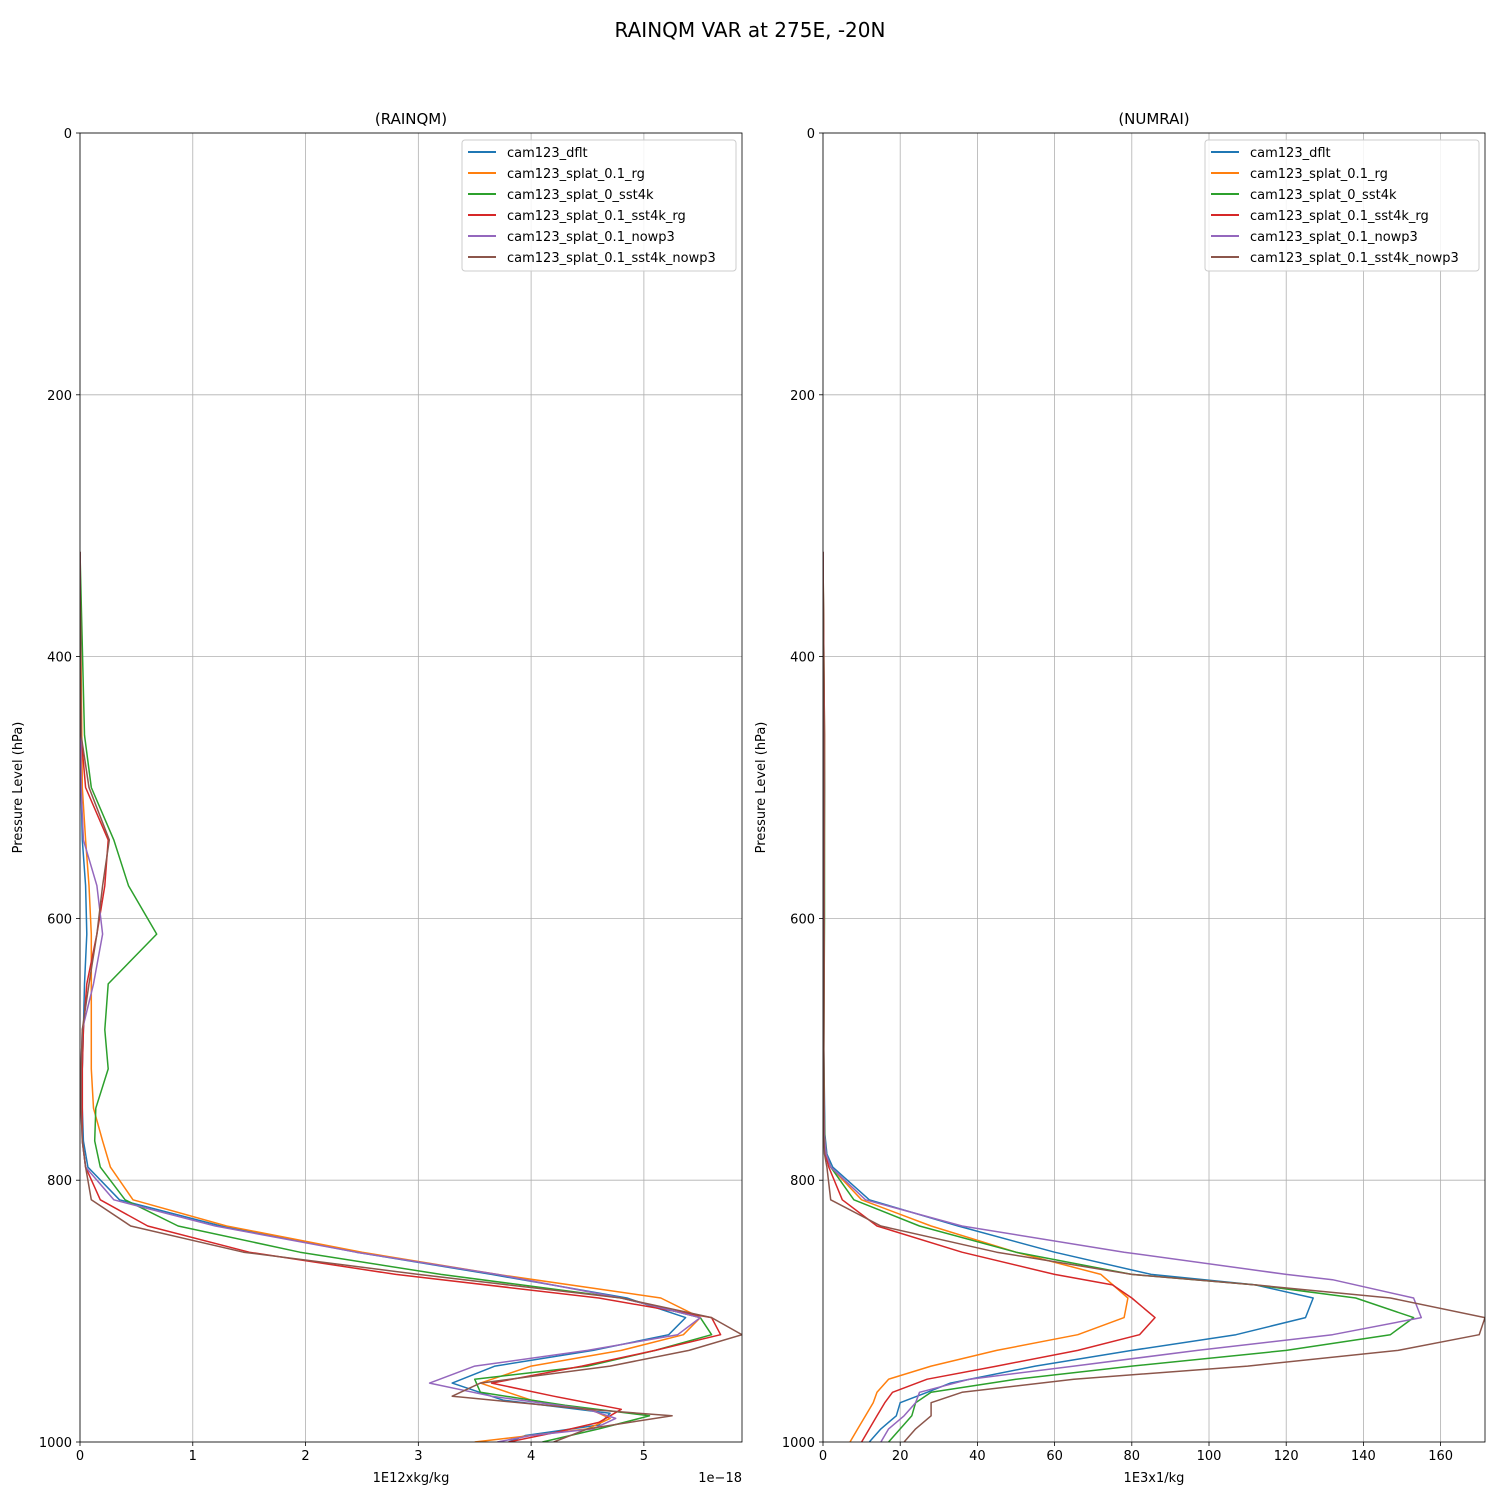 This screenshot has height=1500, width=1500. What do you see at coordinates (1354, 258) in the screenshot?
I see `numrai-legend-label-6: cam123_splat_0.1_sst4k_nowp3` at bounding box center [1354, 258].